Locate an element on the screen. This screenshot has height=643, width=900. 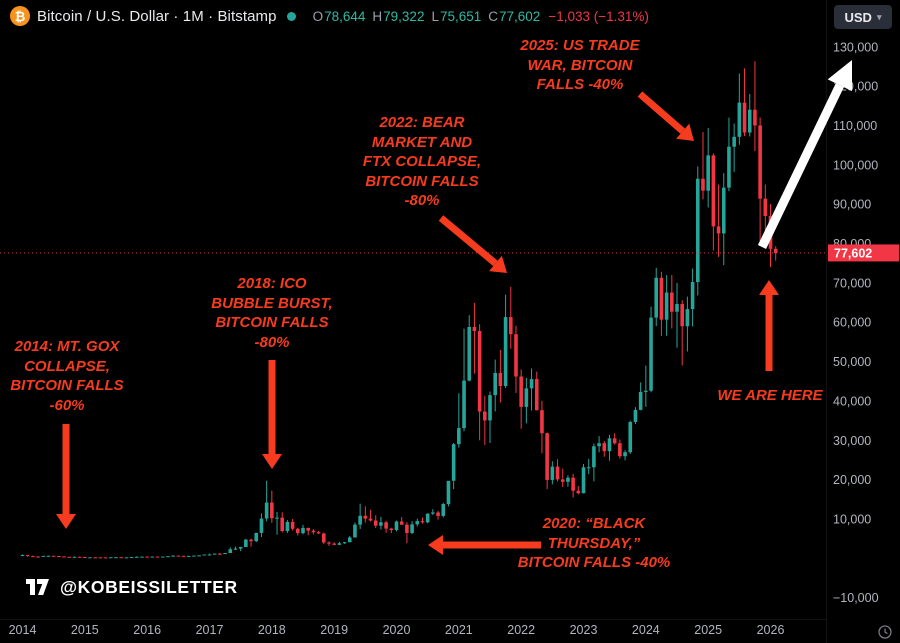
low-label: L is located at coordinates (435, 16).